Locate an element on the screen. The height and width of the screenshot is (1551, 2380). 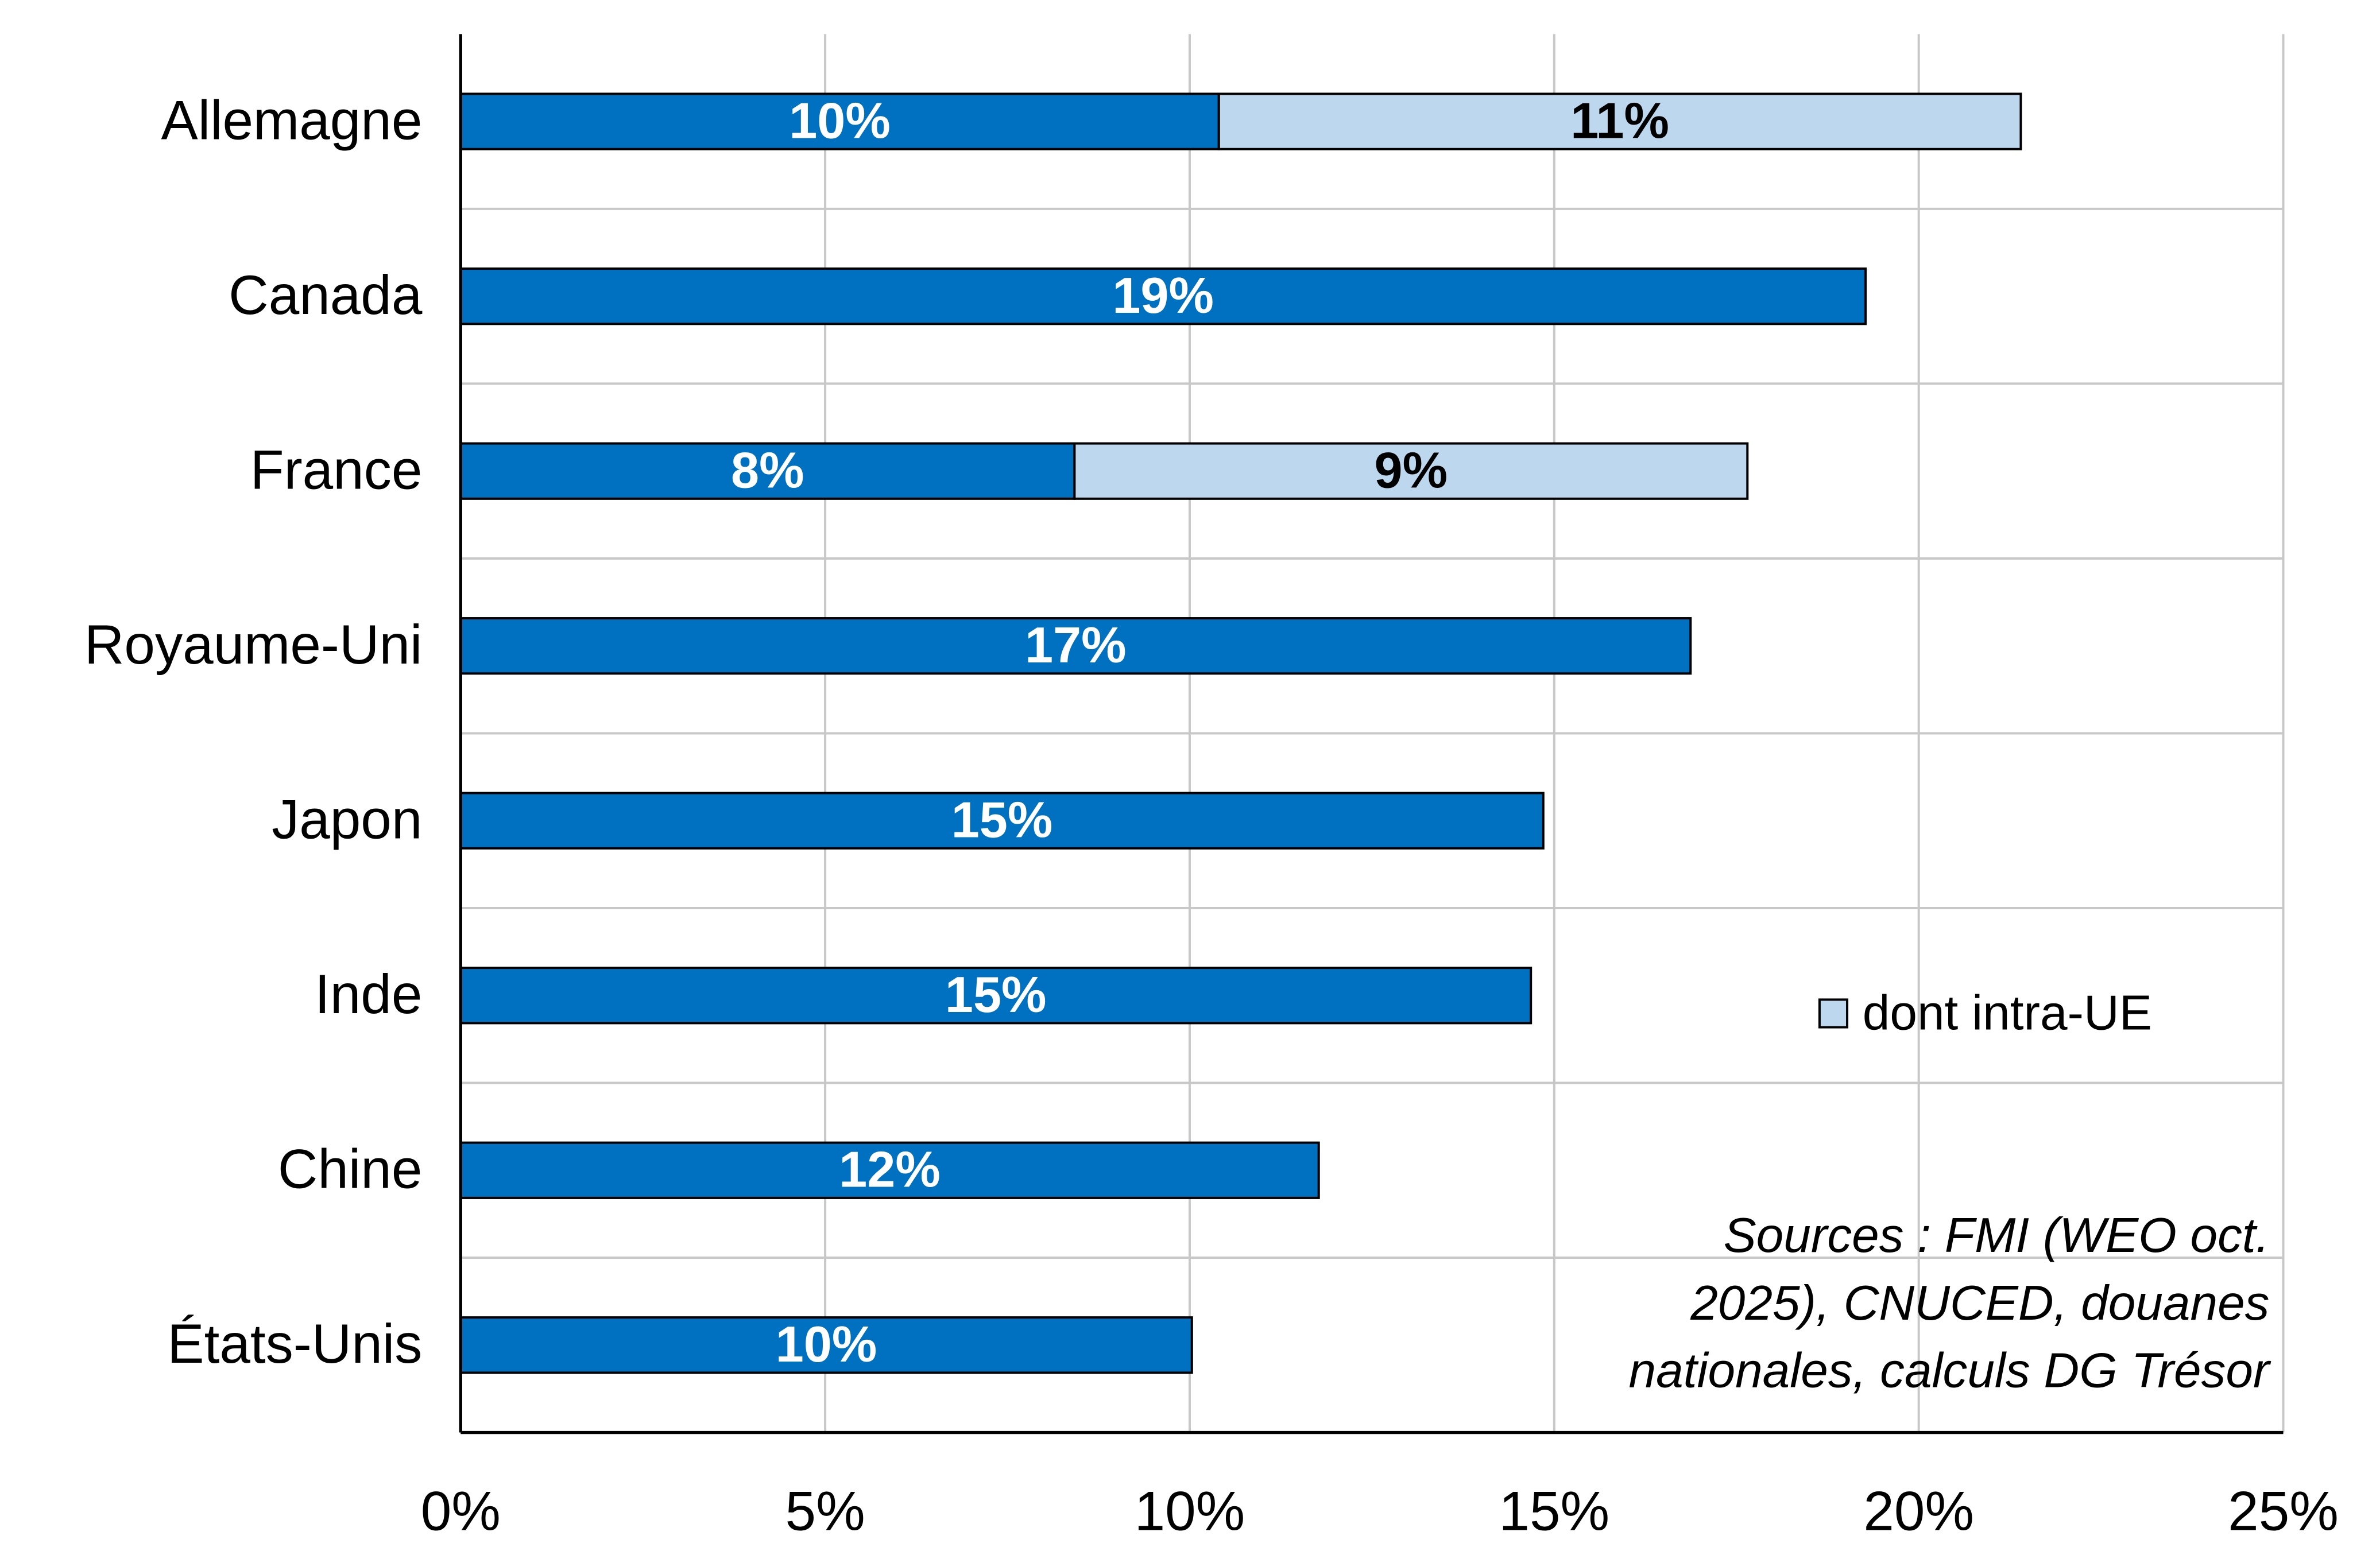
y-tick-label: Japon is located at coordinates (347, 820).